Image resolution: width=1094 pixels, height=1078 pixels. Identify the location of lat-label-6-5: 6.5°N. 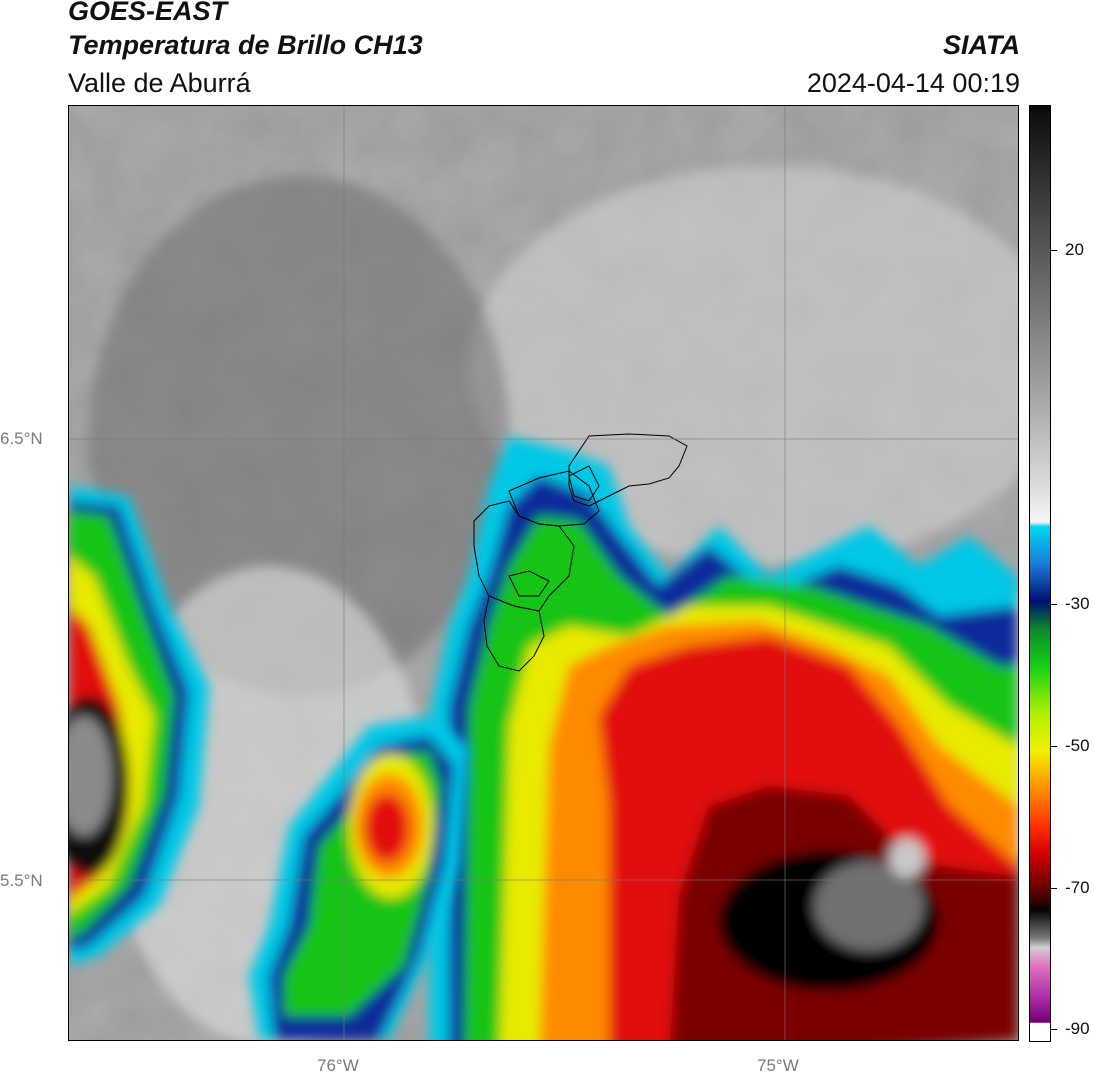
(21, 438).